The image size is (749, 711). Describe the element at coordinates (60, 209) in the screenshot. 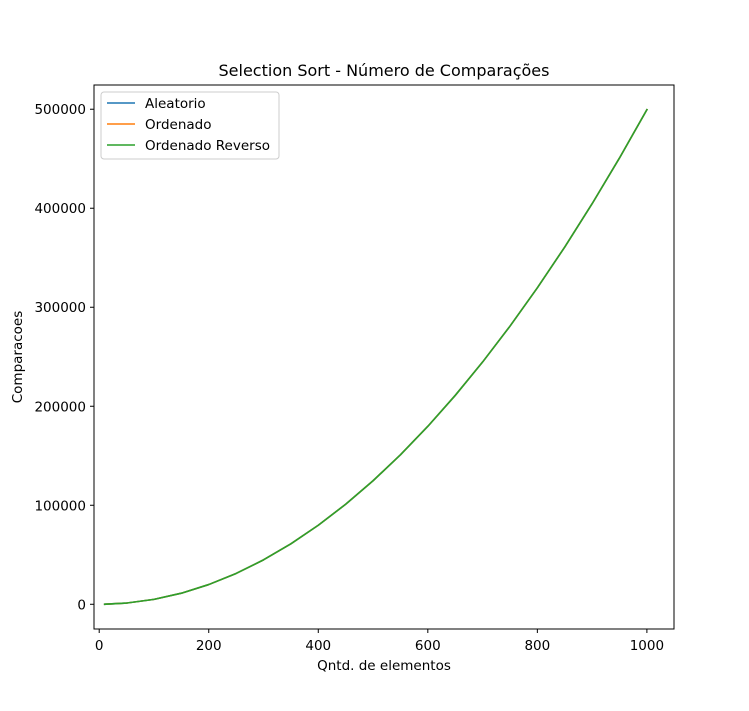

I see `y-tick-label: 400000` at that location.